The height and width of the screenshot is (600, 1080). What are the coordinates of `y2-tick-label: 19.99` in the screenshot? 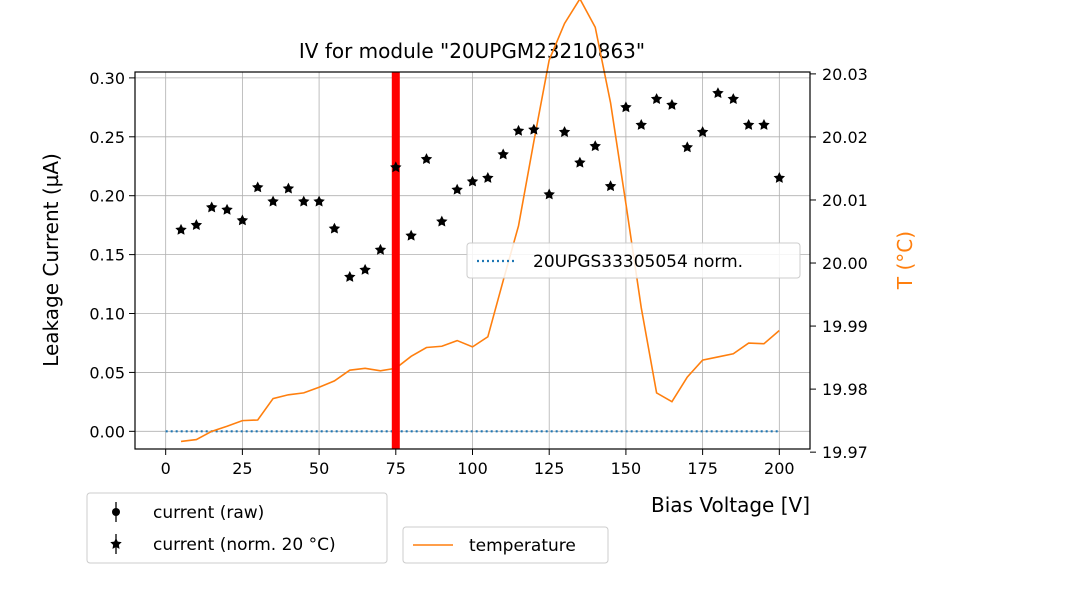 It's located at (845, 326).